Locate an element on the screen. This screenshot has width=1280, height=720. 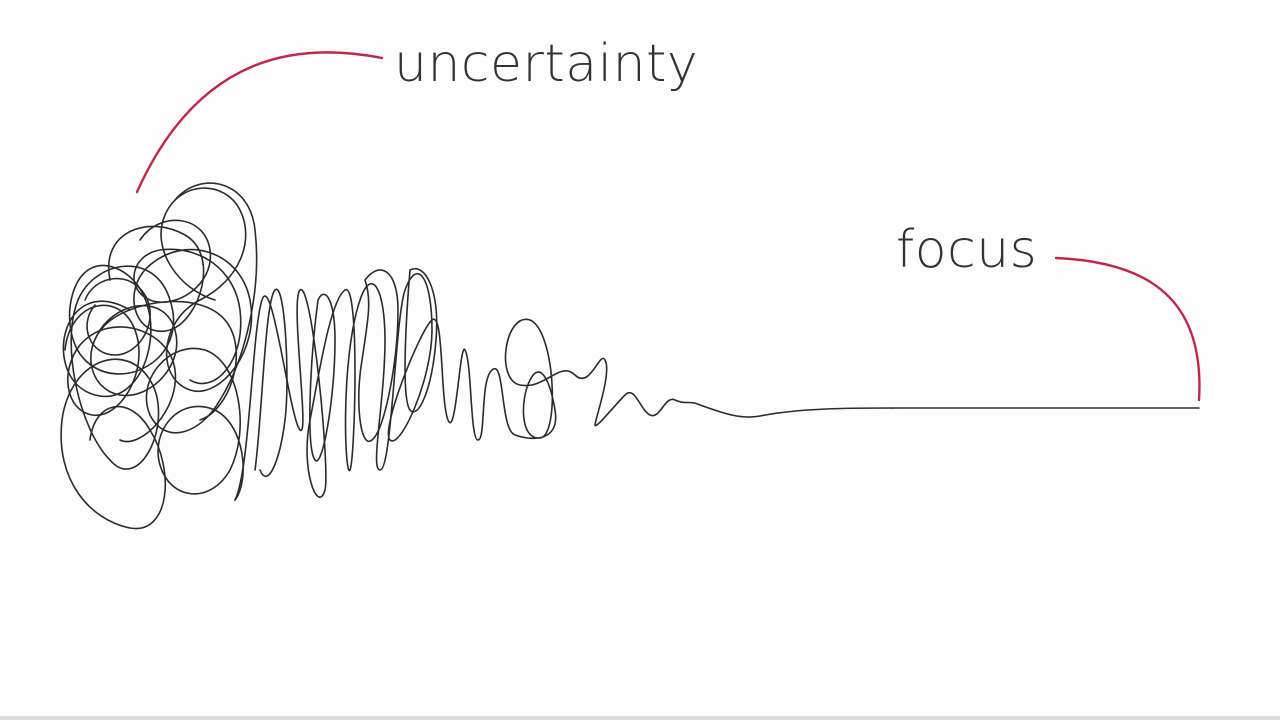
focus-callout-line is located at coordinates (1127, 329).